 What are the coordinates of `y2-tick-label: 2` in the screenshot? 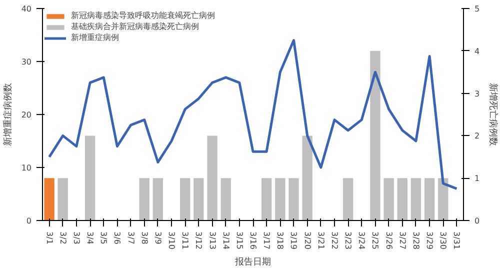 It's located at (477, 136).